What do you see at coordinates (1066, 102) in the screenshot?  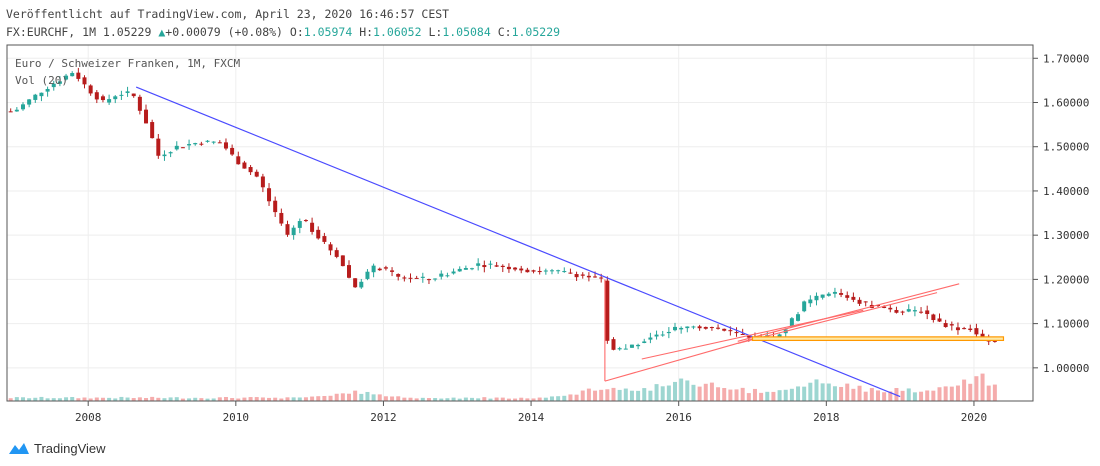 I see `y-tick-label: 1.60000` at bounding box center [1066, 102].